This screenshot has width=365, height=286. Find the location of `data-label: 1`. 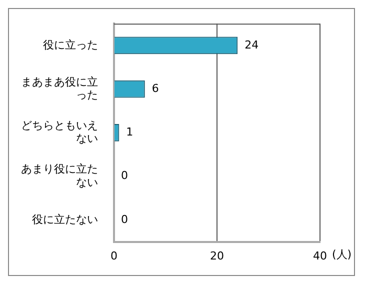

data-label: 1 is located at coordinates (130, 132).